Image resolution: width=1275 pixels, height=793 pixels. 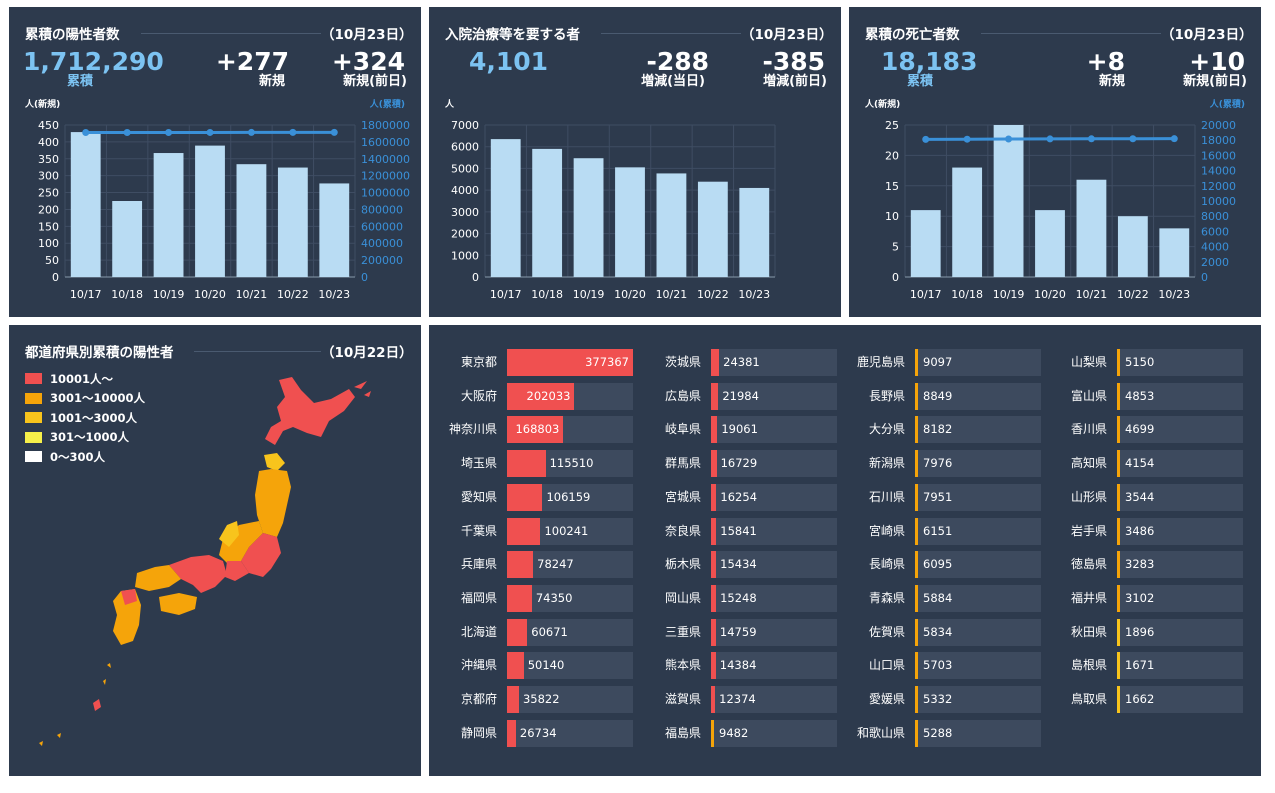 What do you see at coordinates (229, 534) in the screenshot?
I see `map-region-hokuriku` at bounding box center [229, 534].